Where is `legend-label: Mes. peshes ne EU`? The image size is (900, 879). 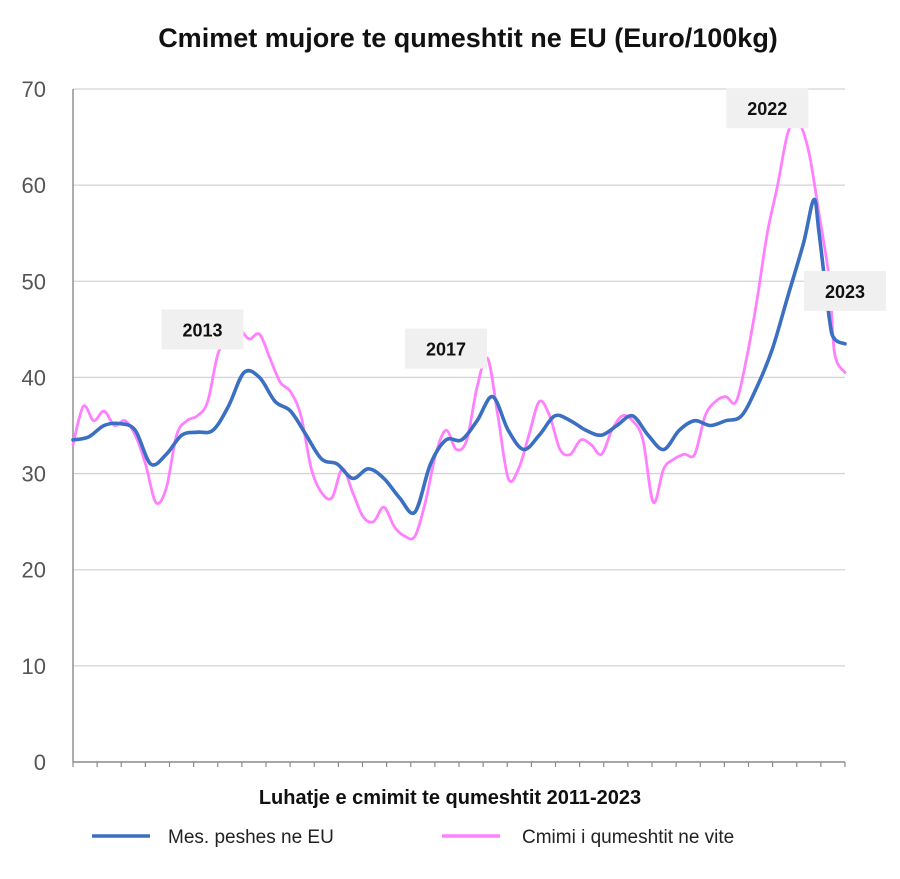 legend-label: Mes. peshes ne EU is located at coordinates (251, 837).